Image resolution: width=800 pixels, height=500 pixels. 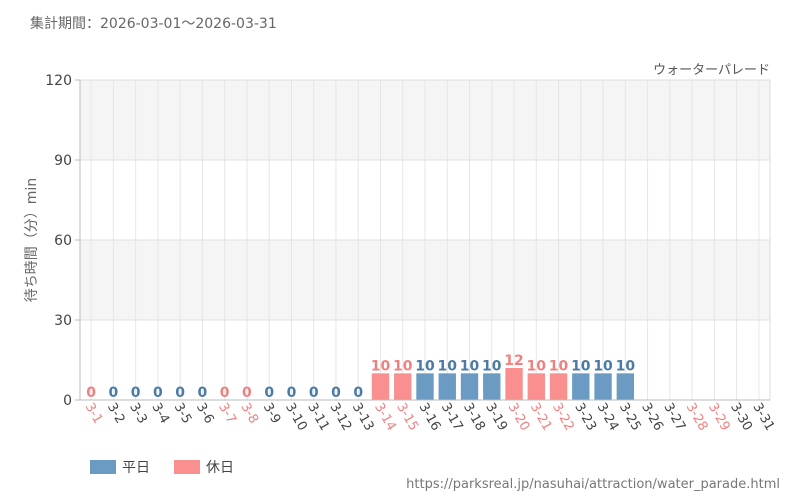 What do you see at coordinates (711, 70) in the screenshot?
I see `series-label: ウォーターパレード` at bounding box center [711, 70].